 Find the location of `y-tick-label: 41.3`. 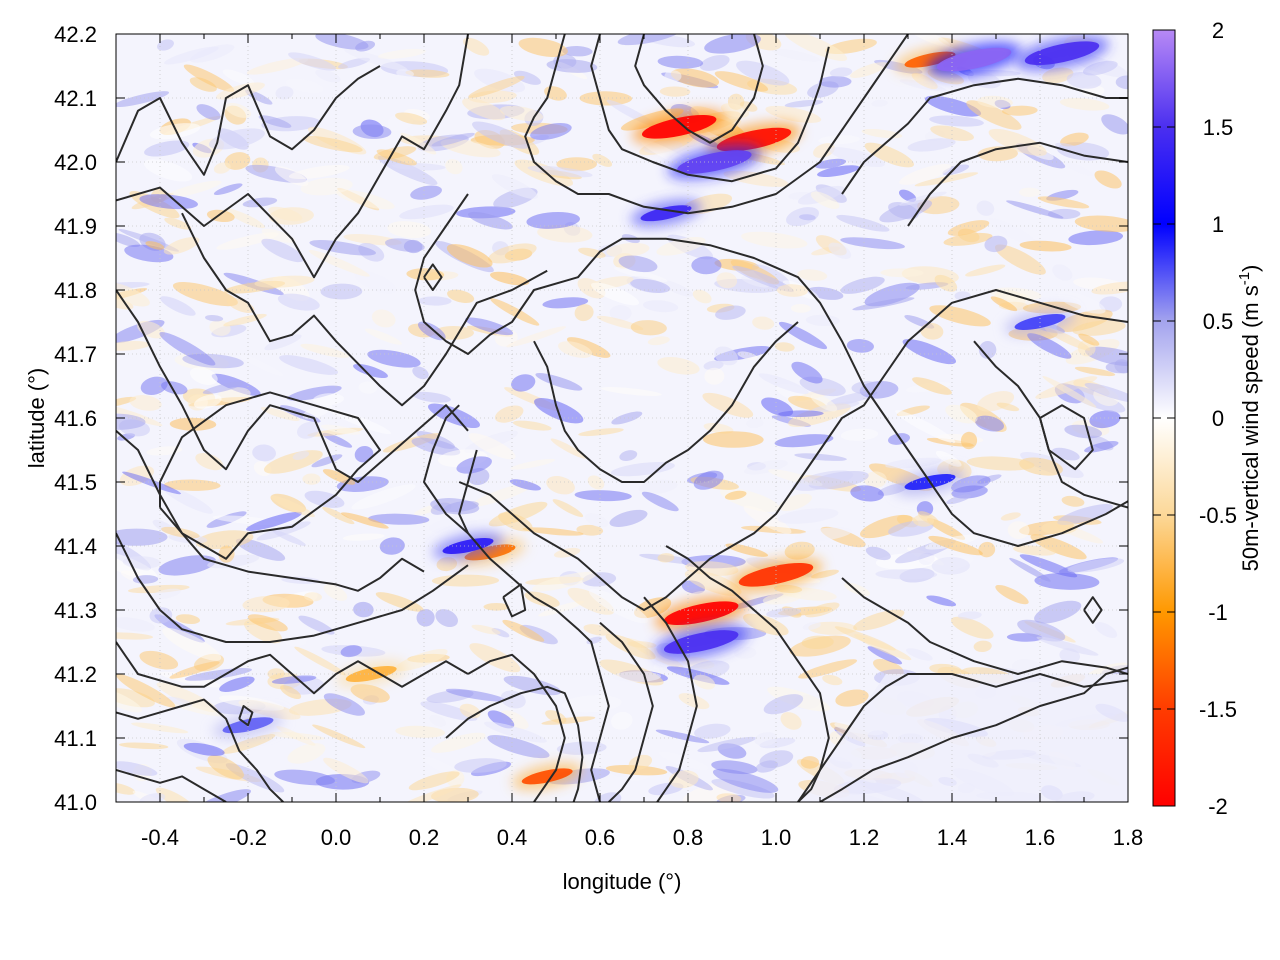

y-tick-label: 41.3 is located at coordinates (75, 610).